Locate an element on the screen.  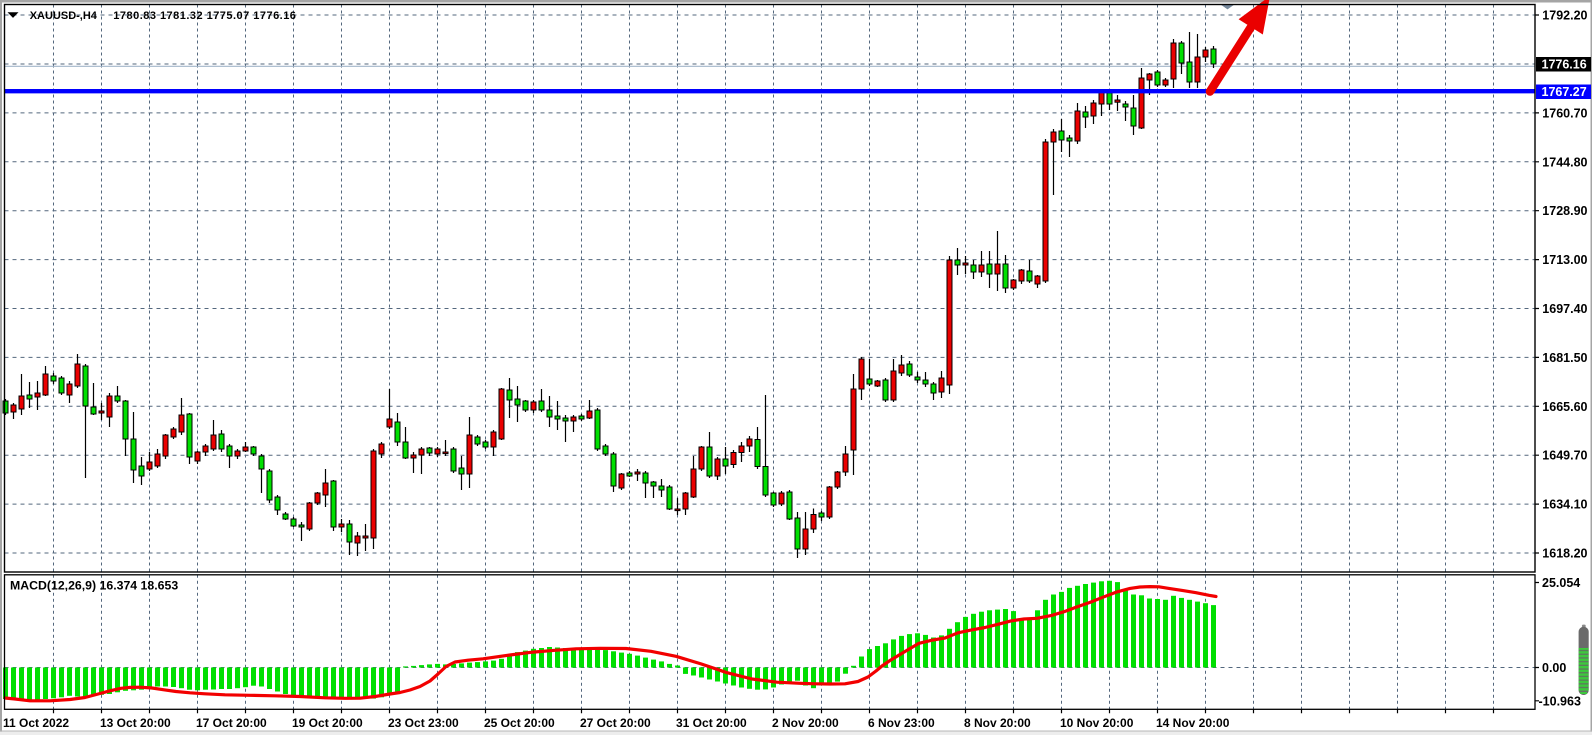
svg-text: 1728.90 is located at coordinates (1564, 211).